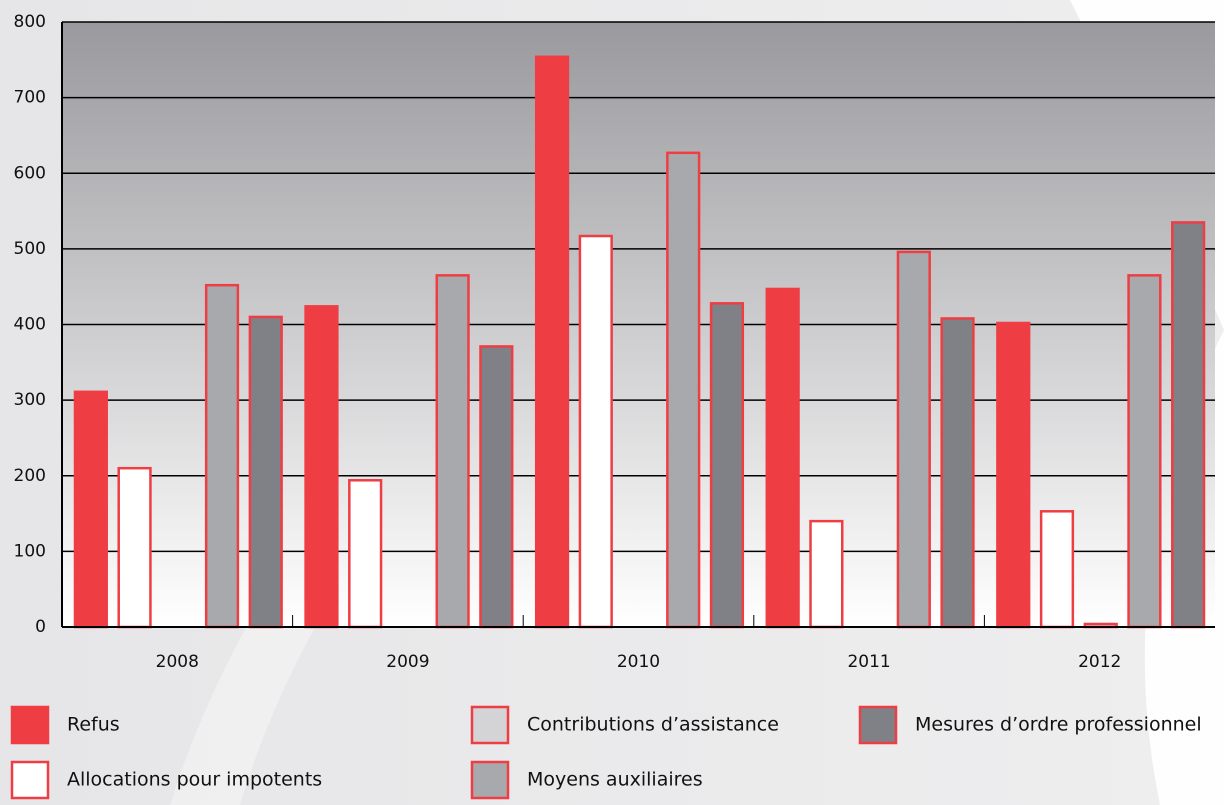  Describe the element at coordinates (1058, 725) in the screenshot. I see `legend-label: Mesures d’ordre professionnel` at that location.